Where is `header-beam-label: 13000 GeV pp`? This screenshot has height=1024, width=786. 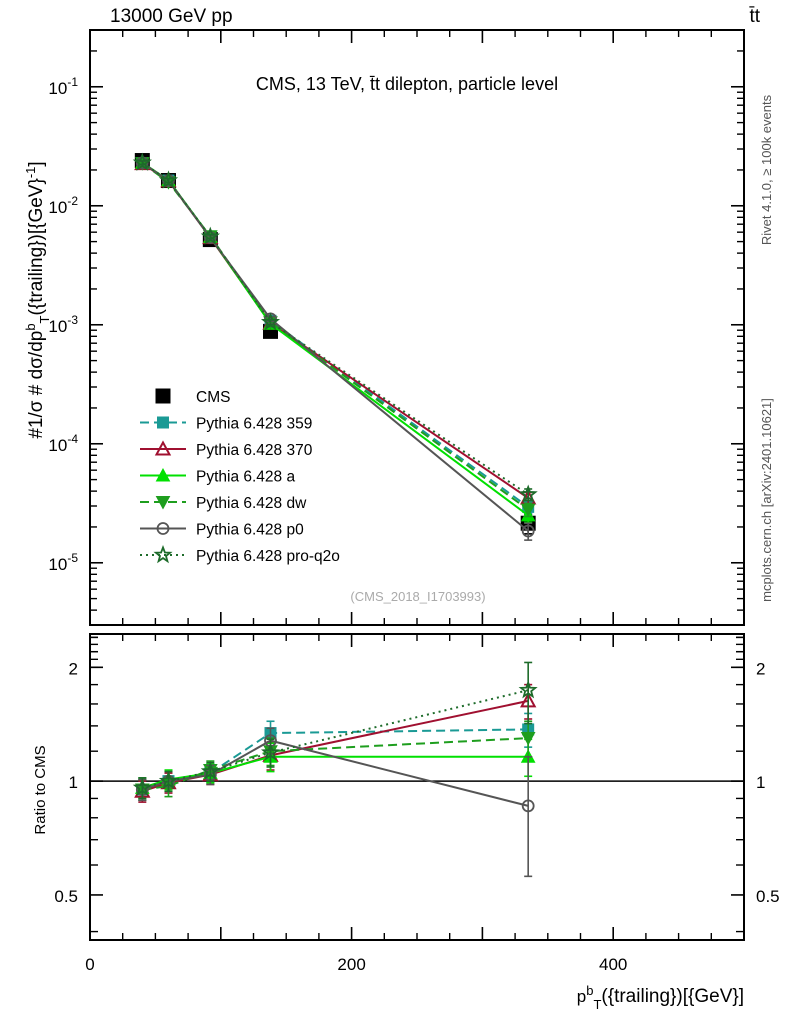 header-beam-label: 13000 GeV pp is located at coordinates (171, 16).